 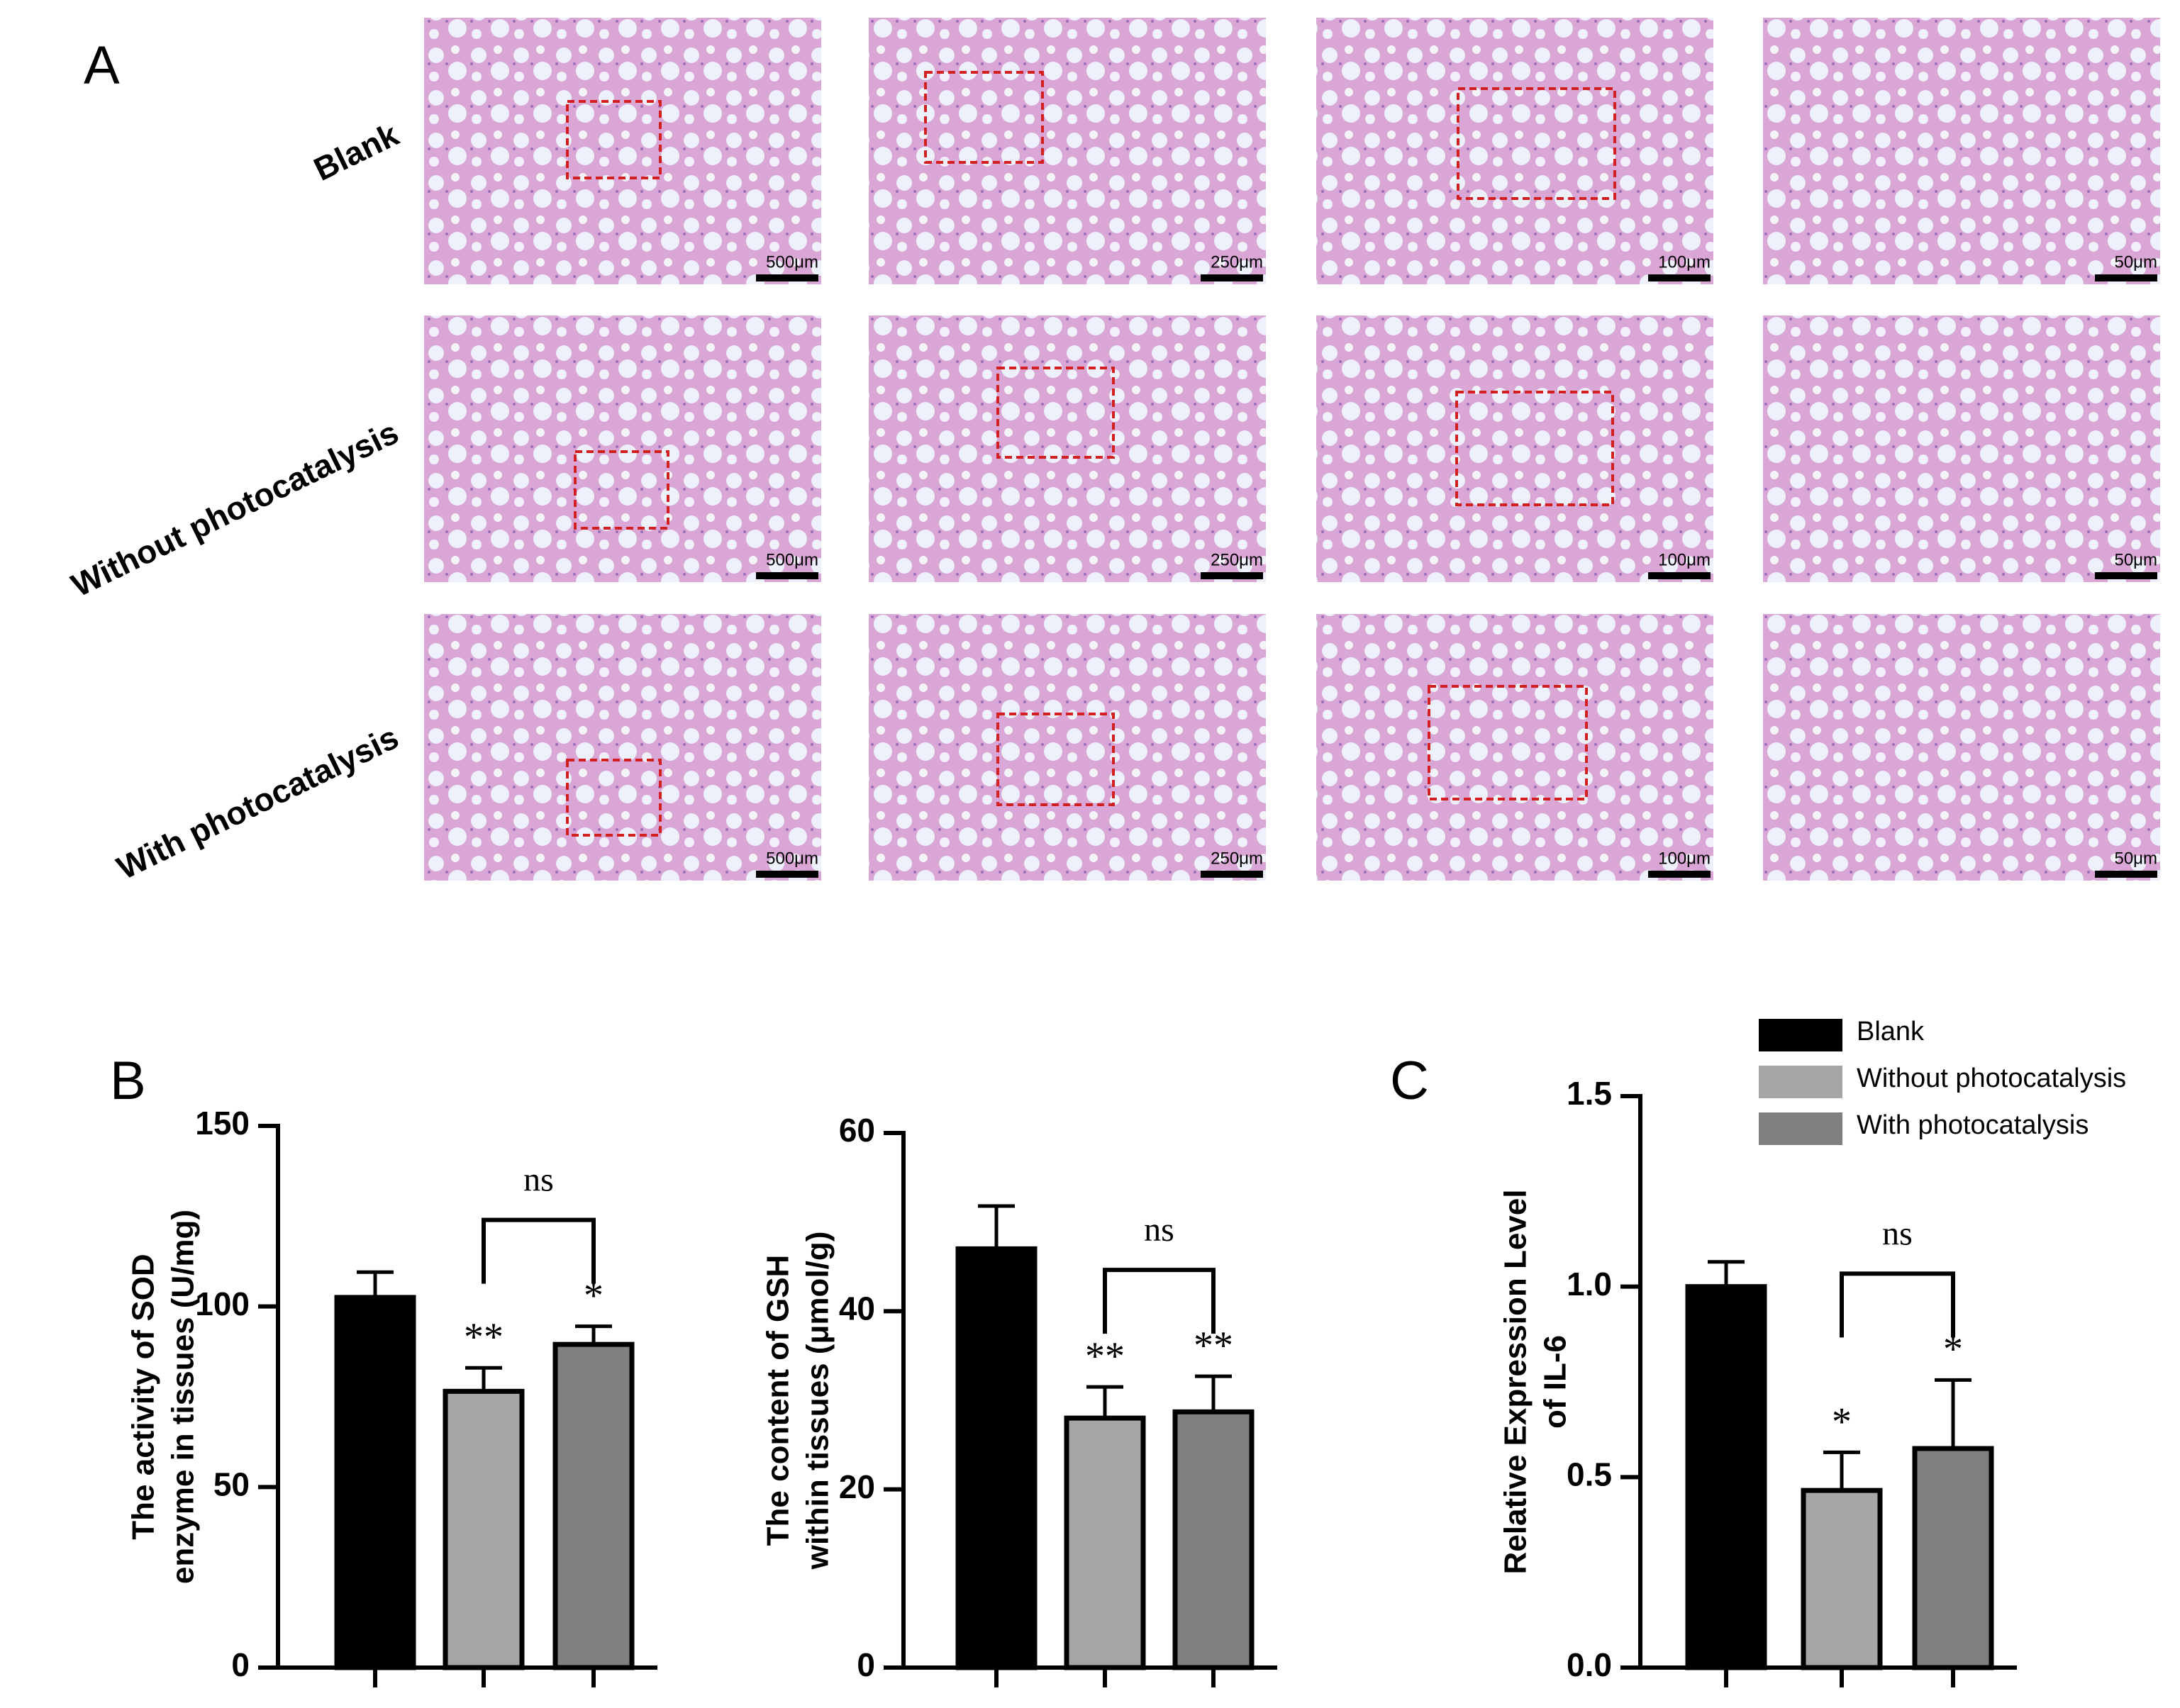 What do you see at coordinates (223, 1123) in the screenshot?
I see `y-tick-label: 150` at bounding box center [223, 1123].